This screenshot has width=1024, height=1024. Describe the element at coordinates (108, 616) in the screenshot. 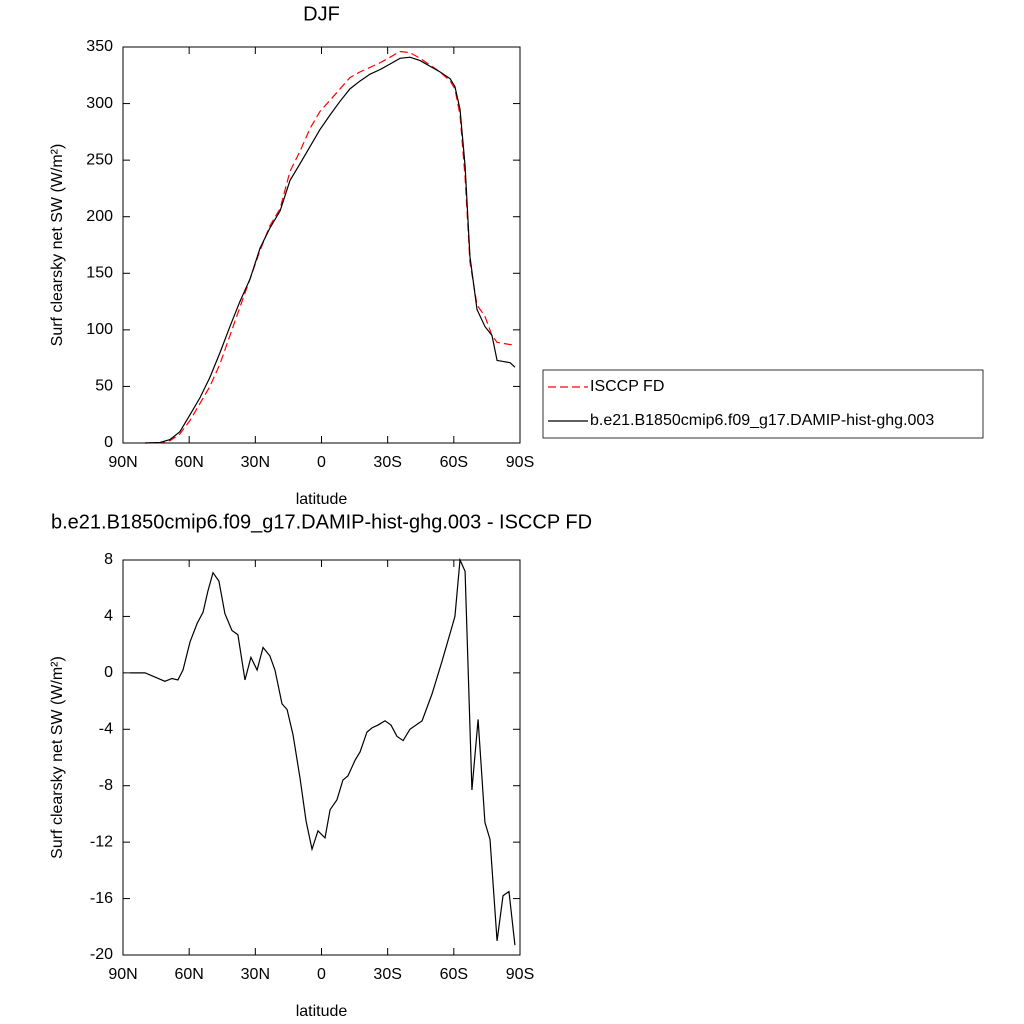

I see `y-tick-label: 4` at that location.